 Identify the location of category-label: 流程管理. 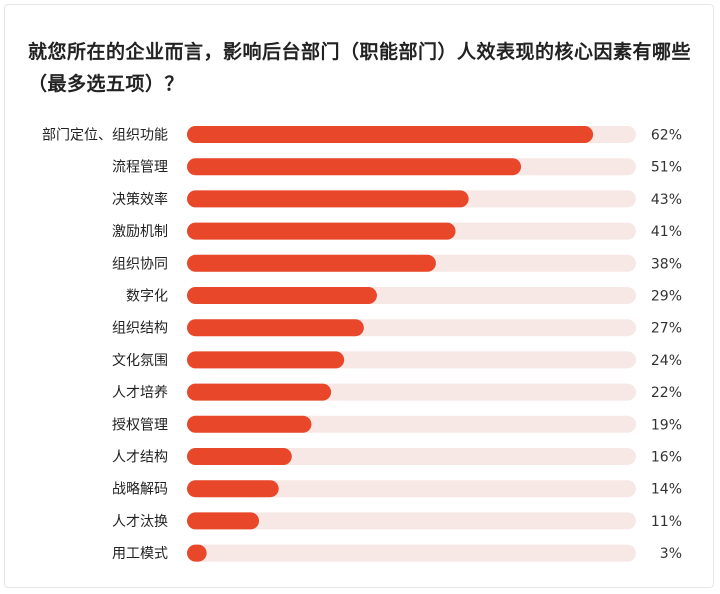
(140, 168).